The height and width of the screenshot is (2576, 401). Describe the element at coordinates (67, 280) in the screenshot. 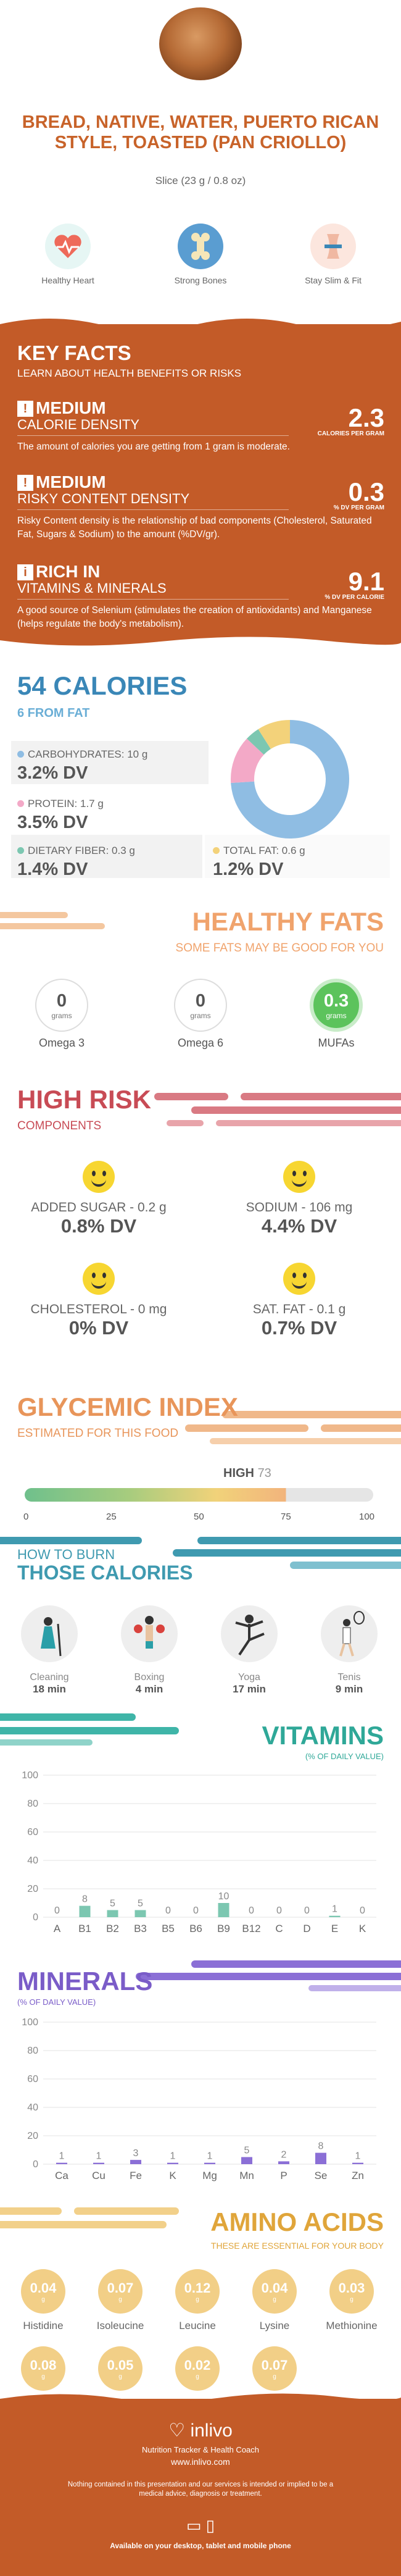

I see `benefit-label: Healthy Heart` at that location.